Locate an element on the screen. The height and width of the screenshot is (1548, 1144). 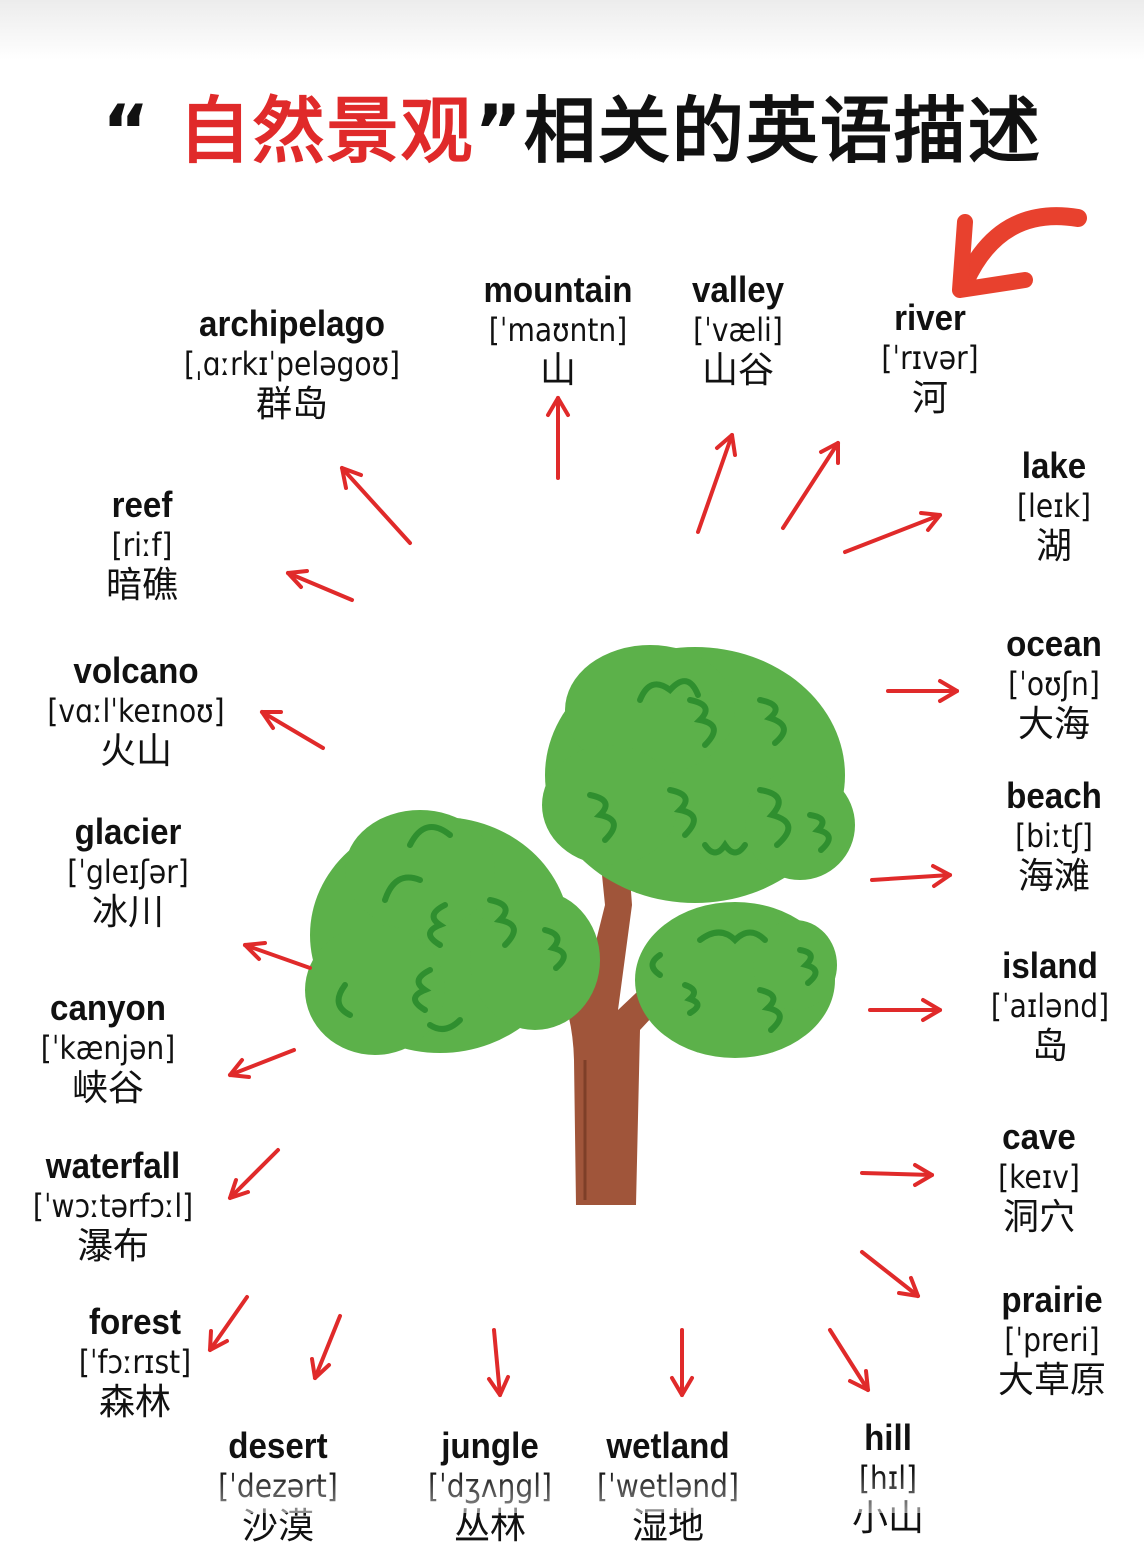
word-phonetic: [ˈdezәrt] is located at coordinates (278, 1486).